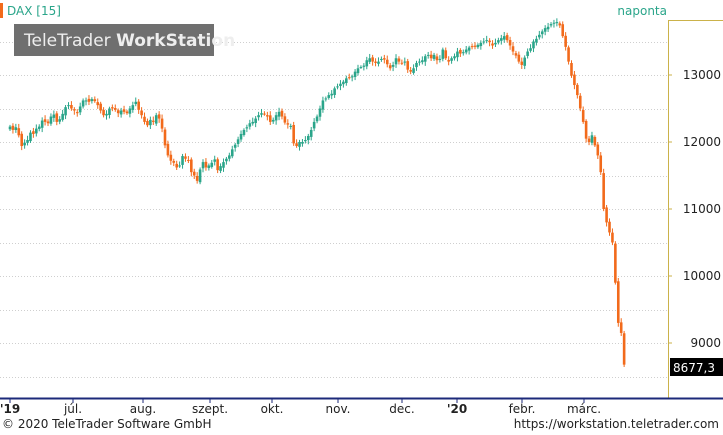  What do you see at coordinates (175, 41) in the screenshot?
I see `logo-text-bold: WorkStation` at bounding box center [175, 41].